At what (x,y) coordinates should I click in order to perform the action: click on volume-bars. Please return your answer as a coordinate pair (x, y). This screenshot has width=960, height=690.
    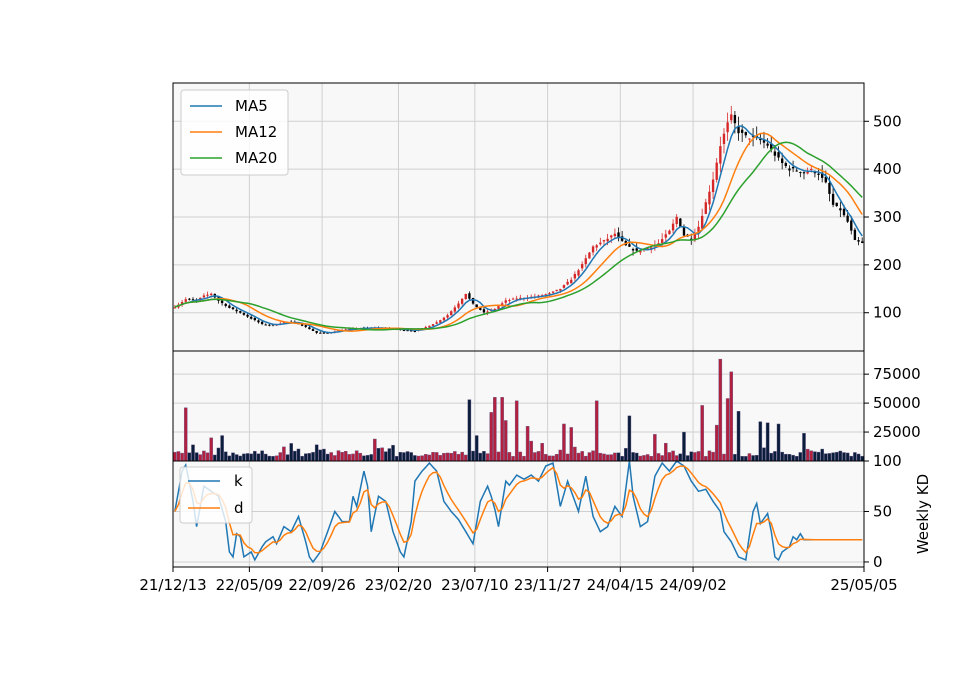
    Looking at the image, I should click on (518, 410).